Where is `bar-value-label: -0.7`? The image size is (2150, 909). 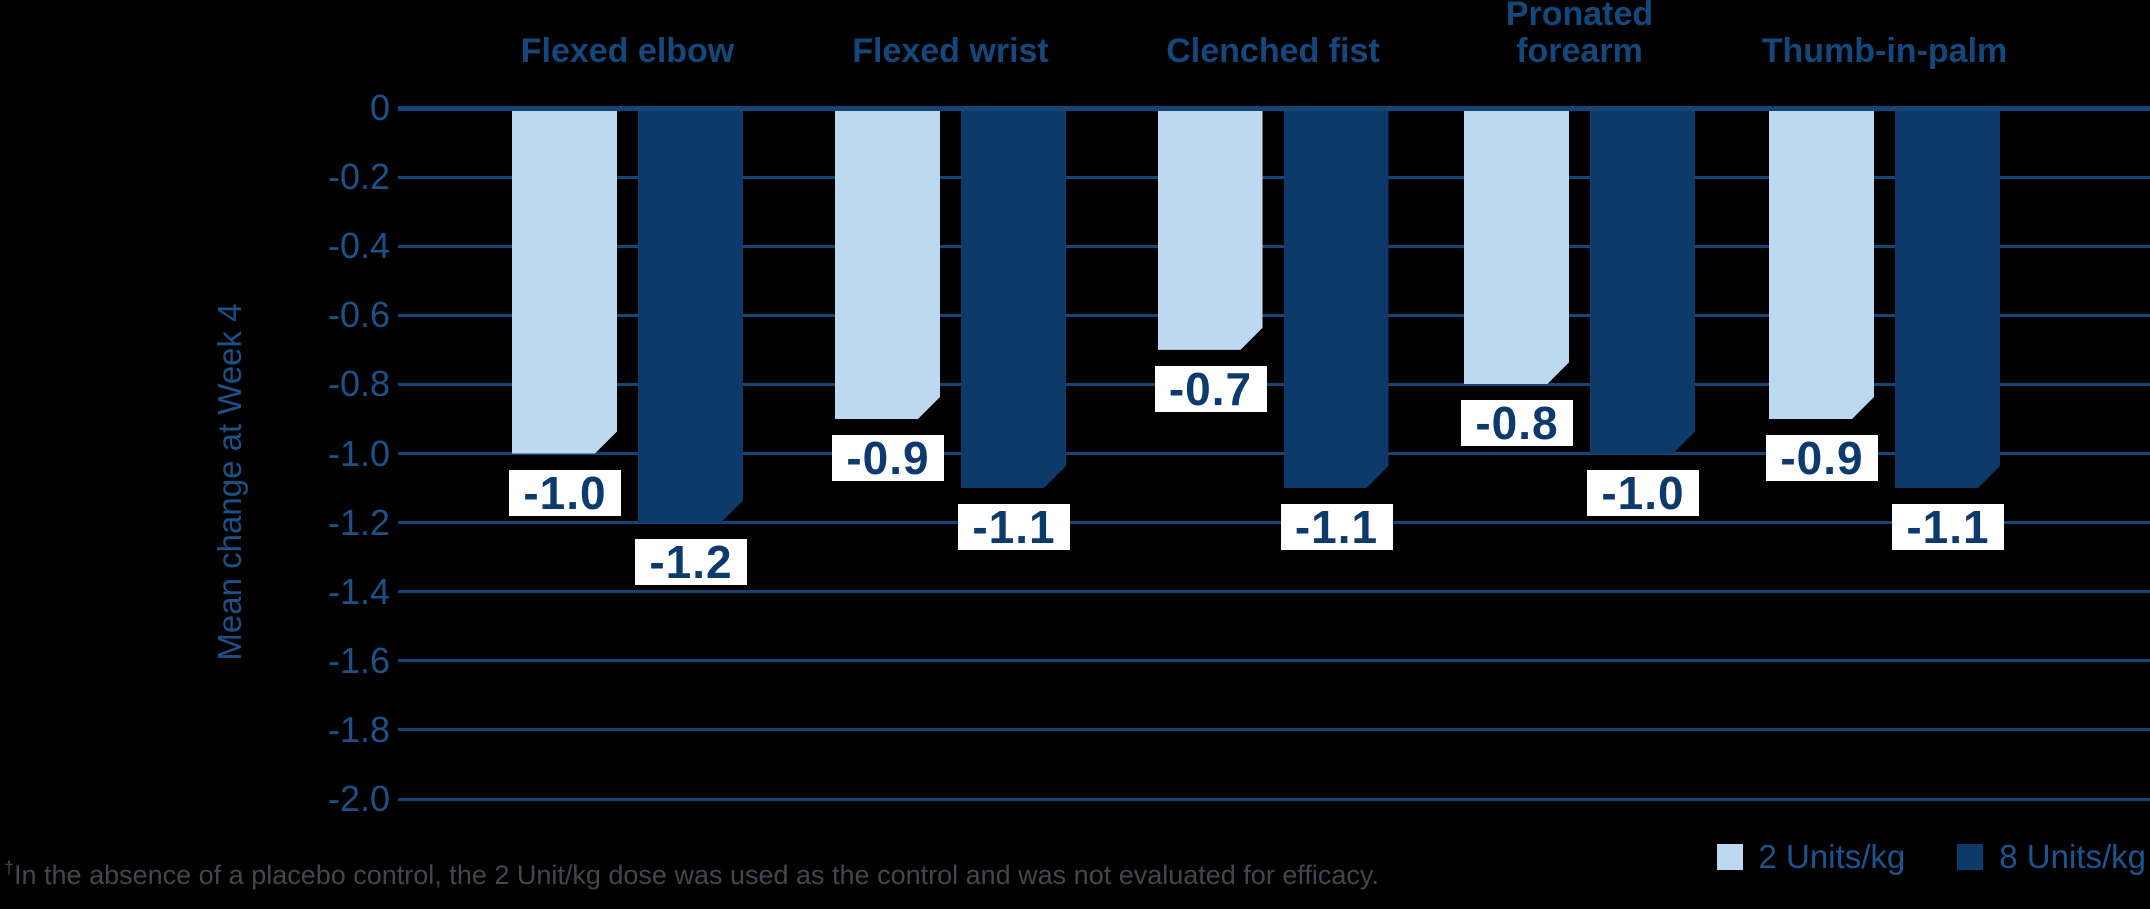
bar-value-label: -0.7 is located at coordinates (1210, 389).